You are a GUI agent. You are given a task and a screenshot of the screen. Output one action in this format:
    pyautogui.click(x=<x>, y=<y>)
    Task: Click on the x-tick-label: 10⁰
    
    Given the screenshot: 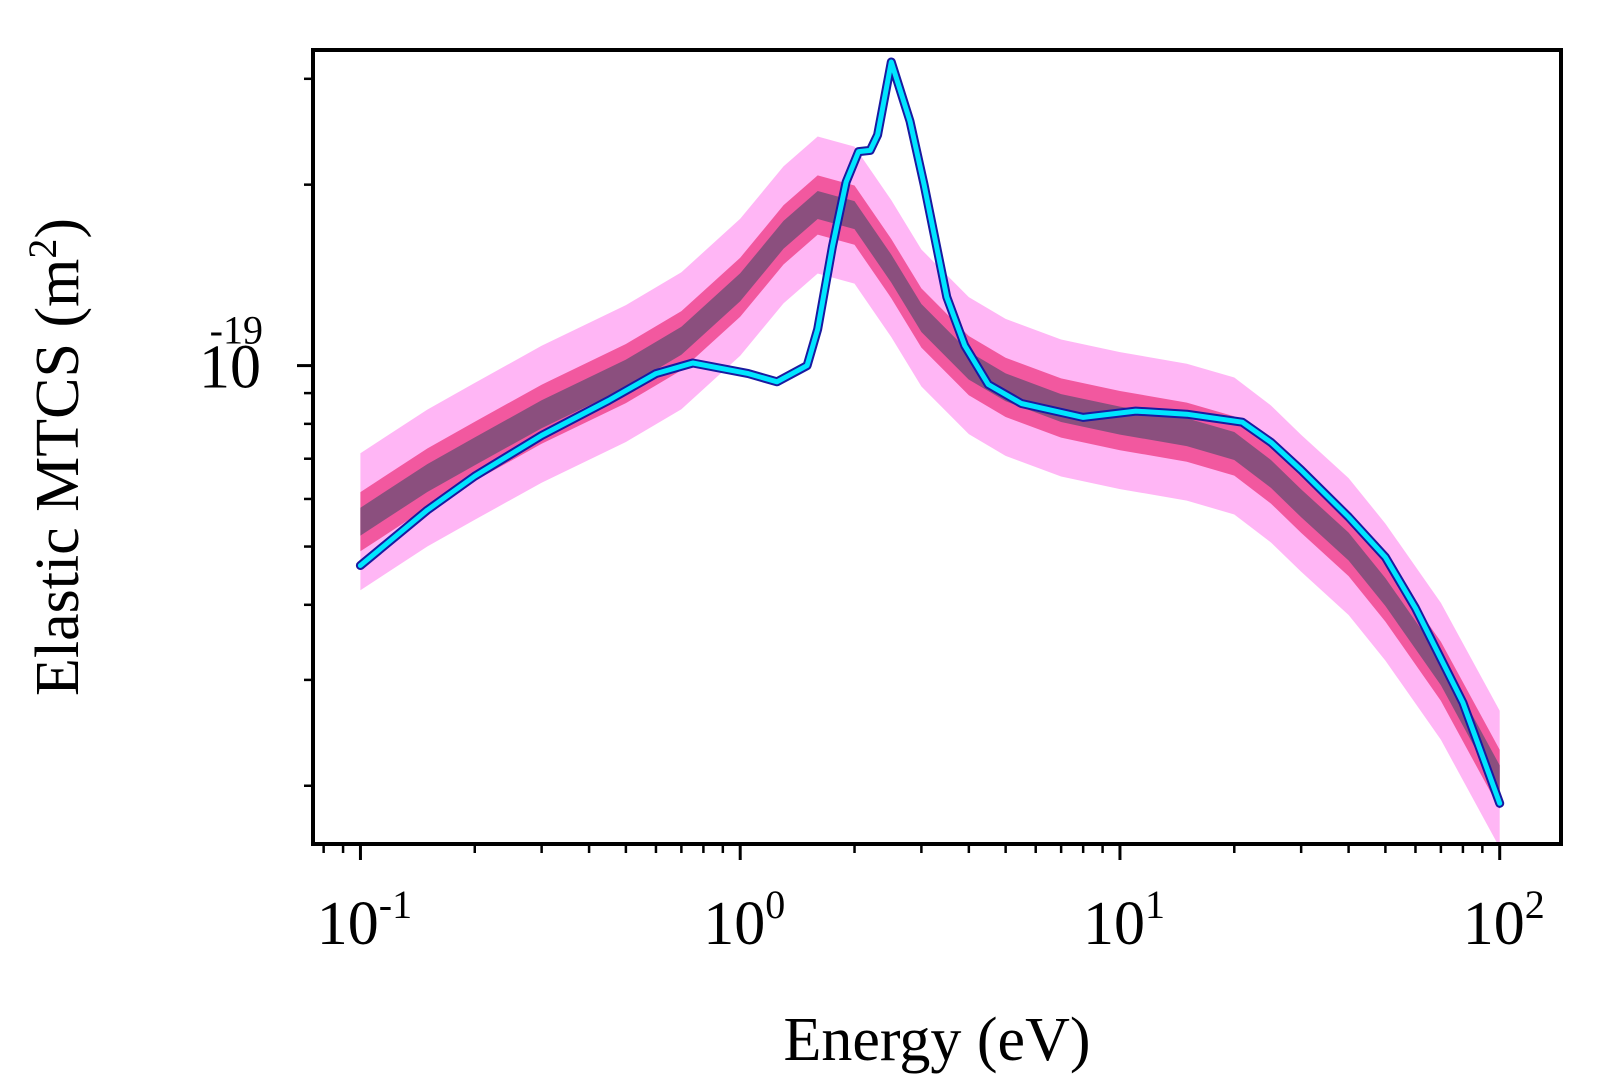 What is the action you would take?
    pyautogui.click(x=744, y=920)
    